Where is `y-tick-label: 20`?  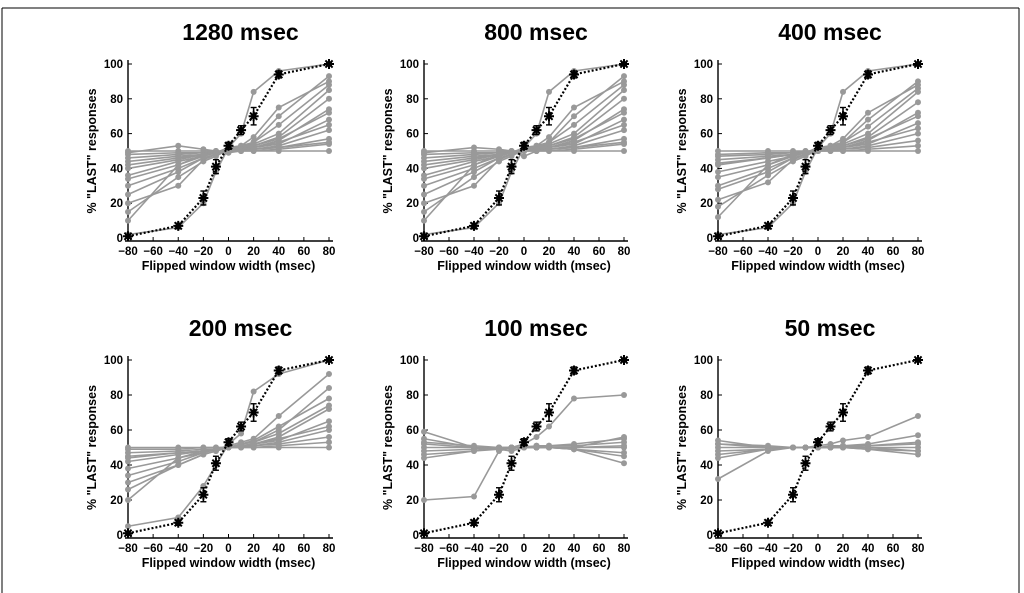 y-tick-label: 20 is located at coordinates (706, 204).